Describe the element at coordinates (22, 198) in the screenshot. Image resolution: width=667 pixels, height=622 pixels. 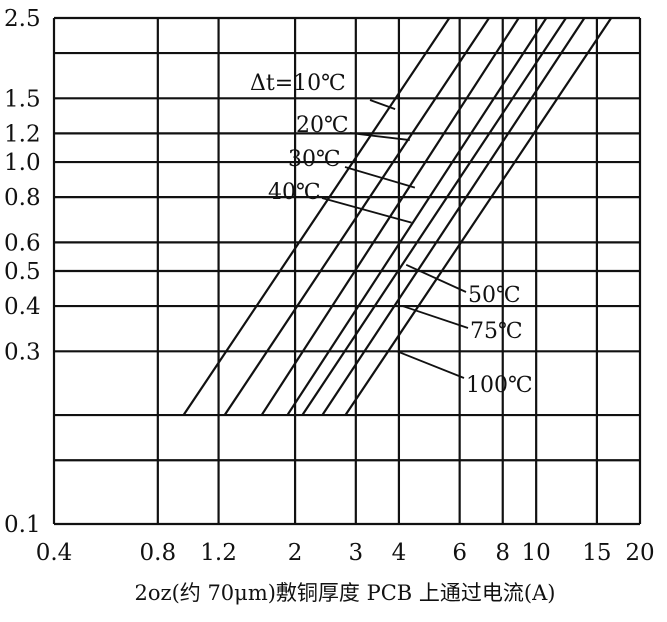
I see `y-tick-label: 0.8` at that location.